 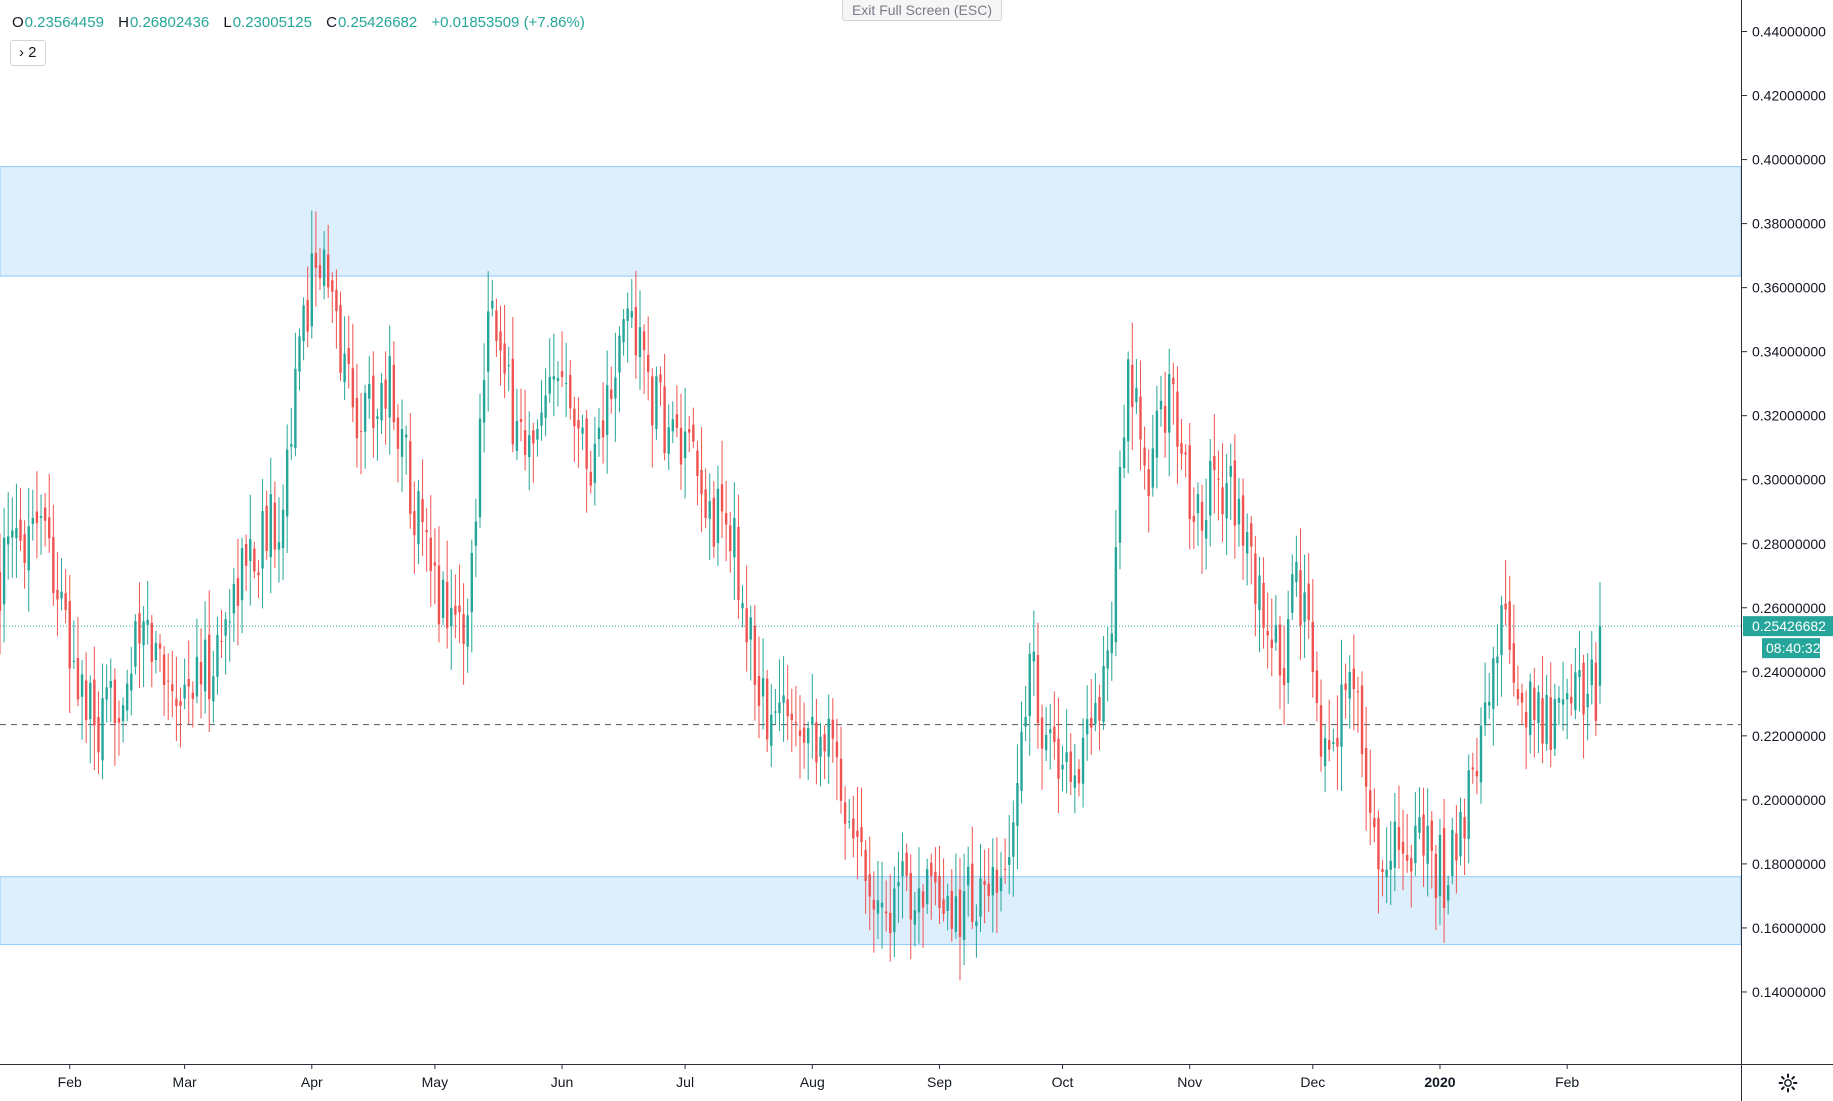 What do you see at coordinates (922, 10) in the screenshot?
I see `exit-fullscreen-button: Exit Full Screen (ESC)` at bounding box center [922, 10].